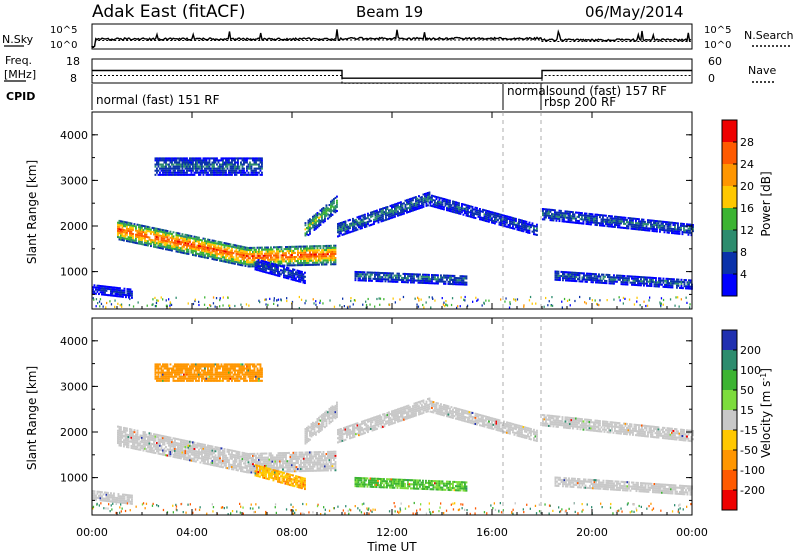 Image resolution: width=800 pixels, height=558 pixels. I want to click on power-colorbar-tick-3: 16, so click(747, 208).